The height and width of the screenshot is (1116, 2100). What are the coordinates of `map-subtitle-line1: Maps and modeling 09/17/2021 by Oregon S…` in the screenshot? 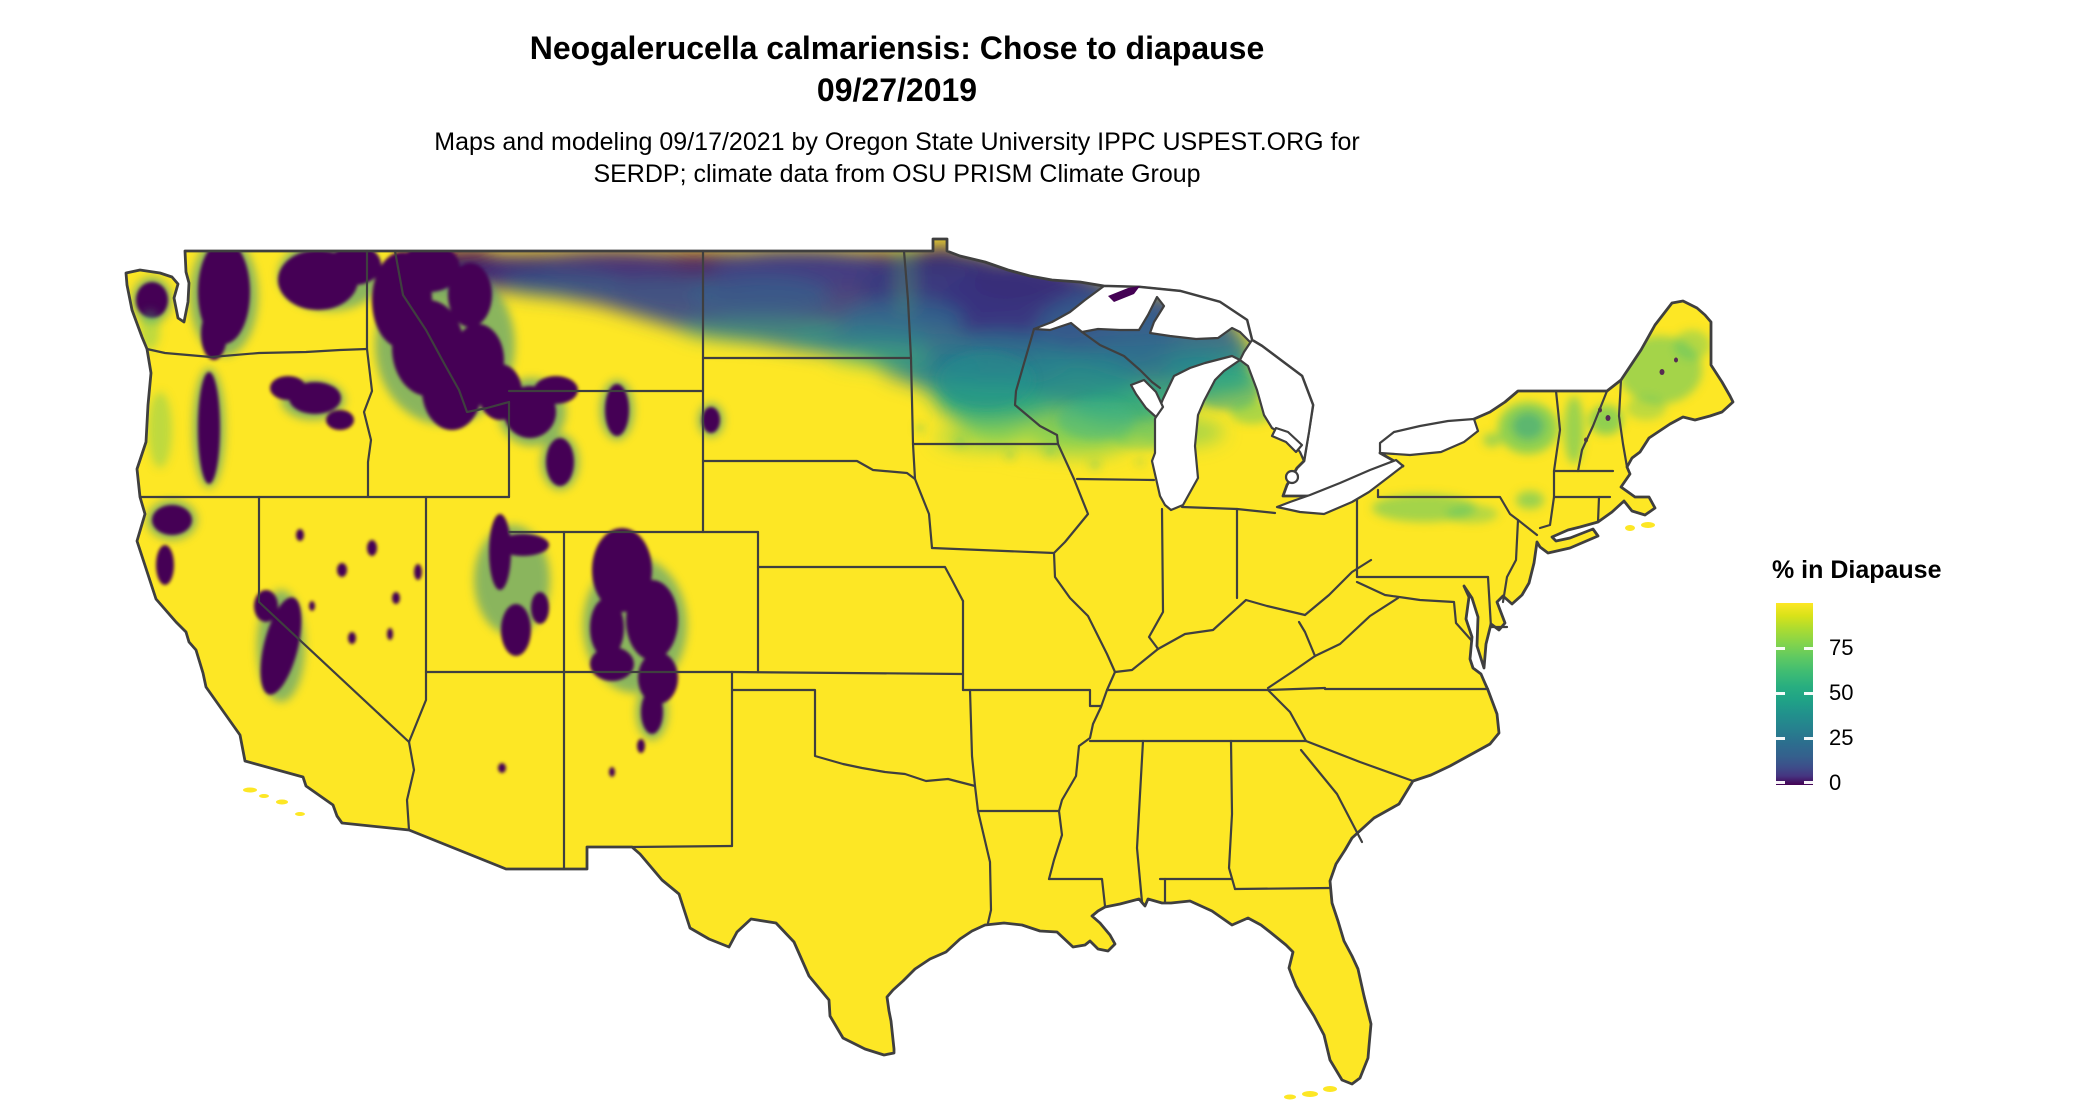 It's located at (897, 142).